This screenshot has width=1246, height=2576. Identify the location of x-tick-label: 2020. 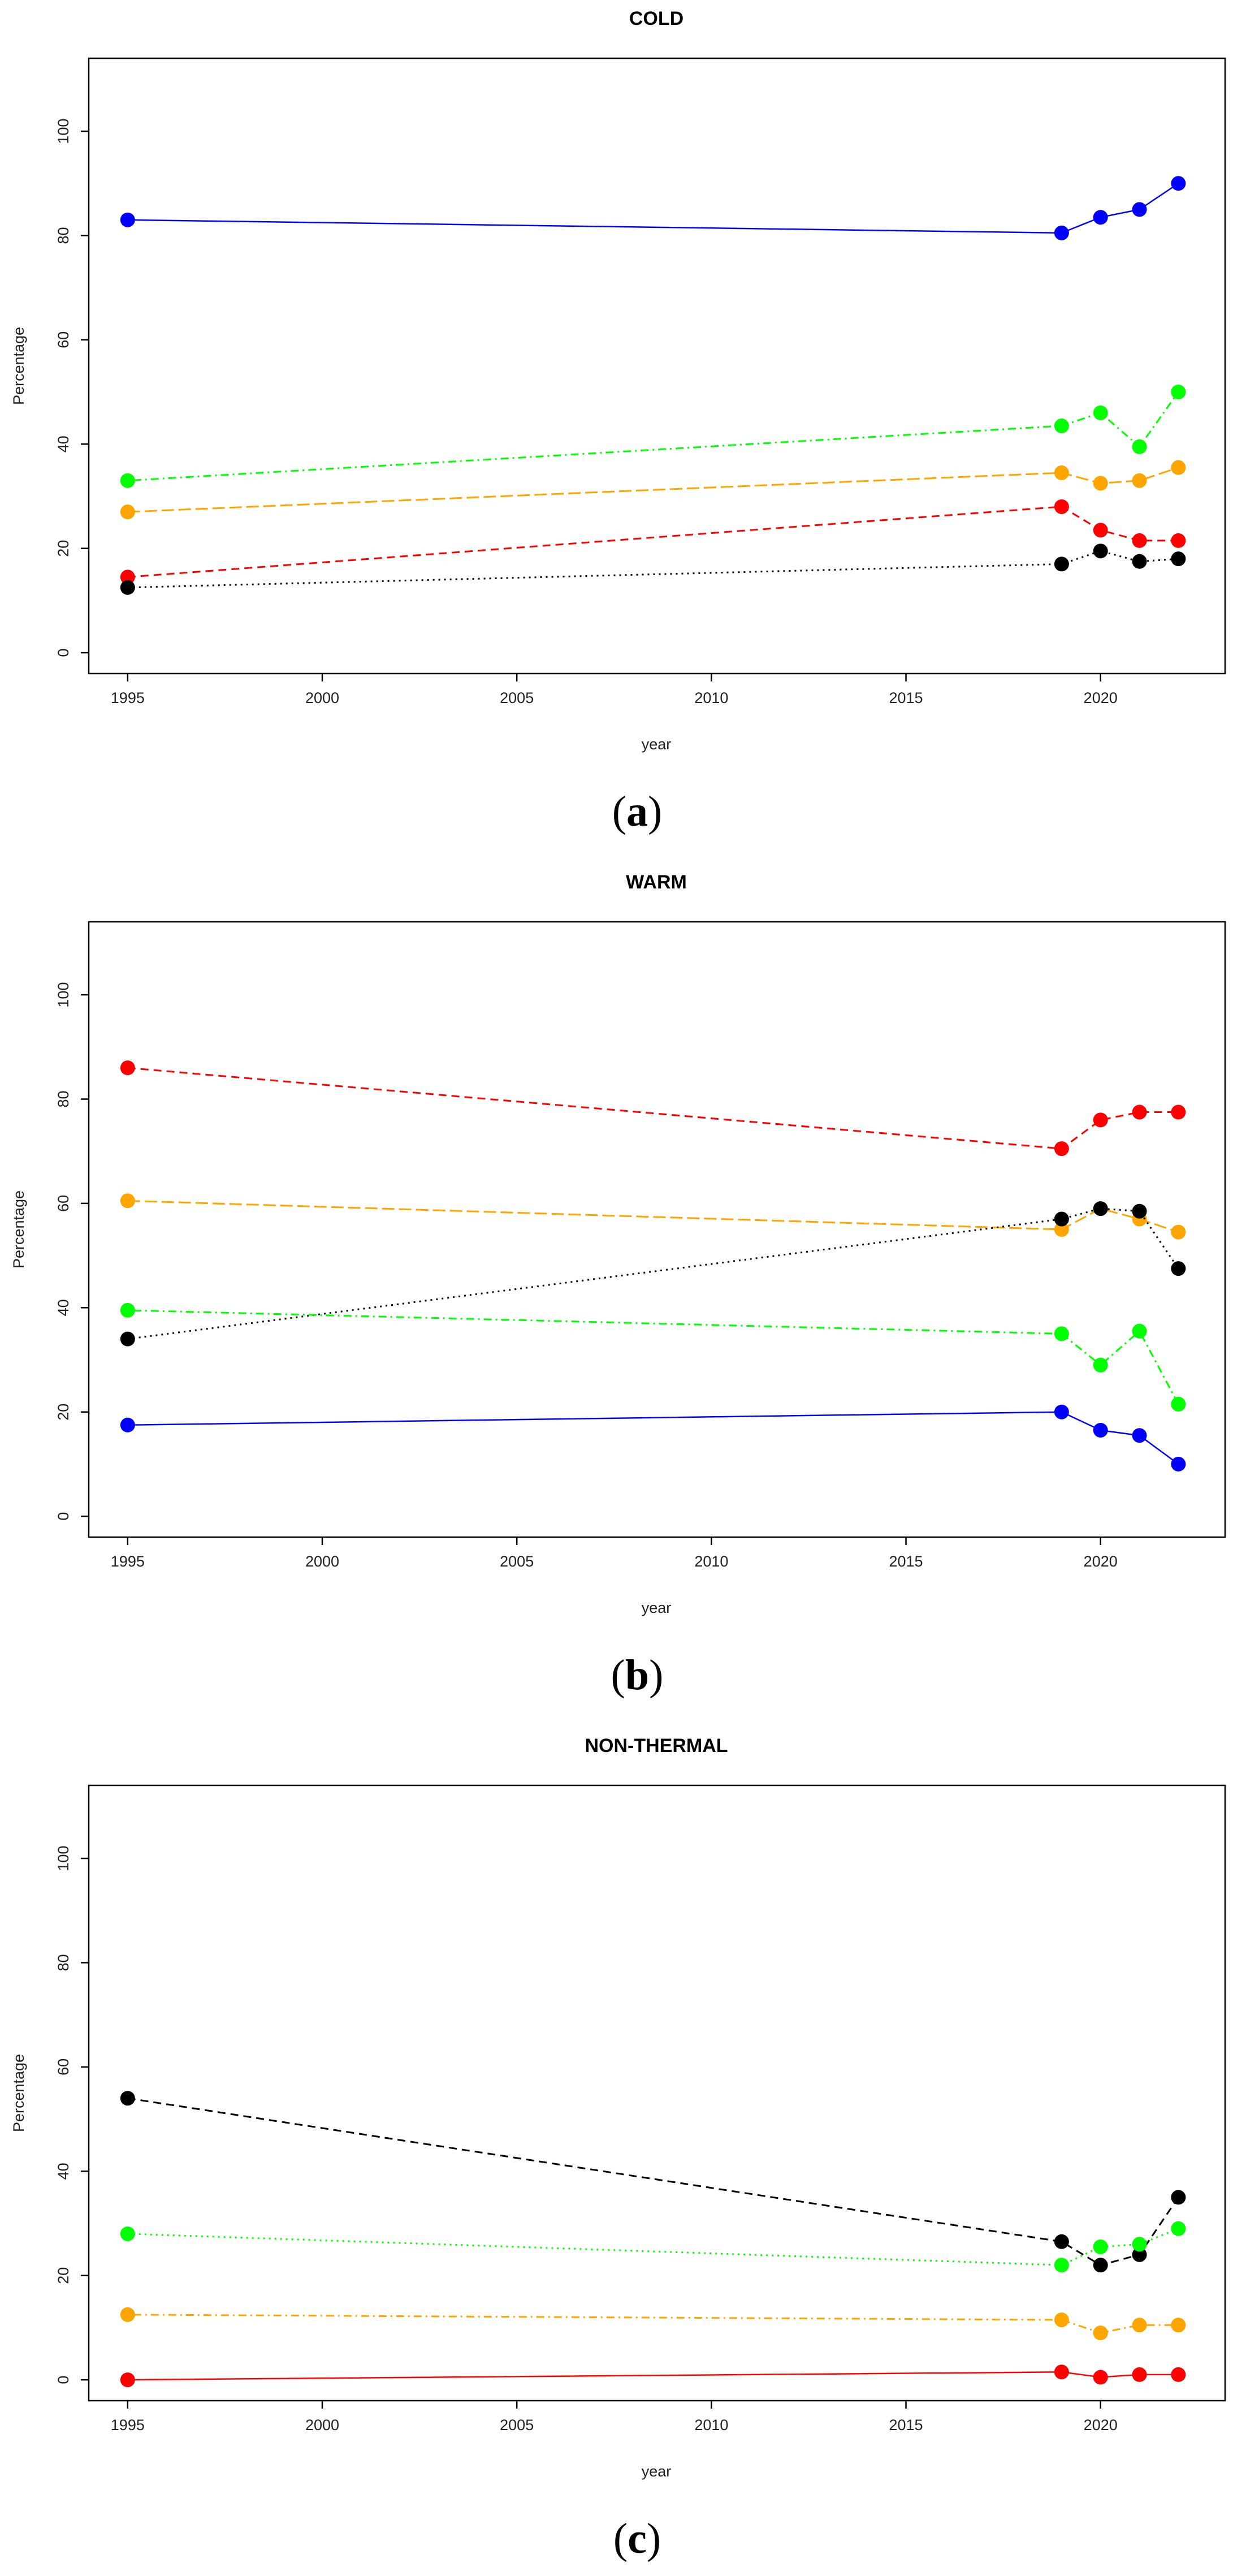
(1101, 2425).